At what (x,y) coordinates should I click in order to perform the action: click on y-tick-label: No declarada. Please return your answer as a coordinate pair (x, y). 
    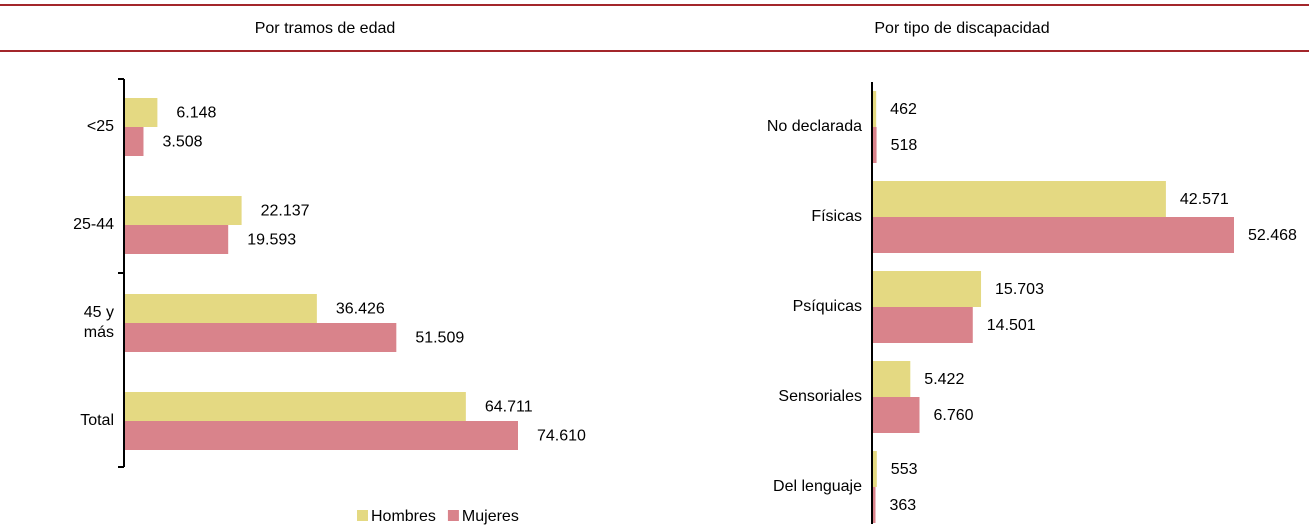
    Looking at the image, I should click on (814, 126).